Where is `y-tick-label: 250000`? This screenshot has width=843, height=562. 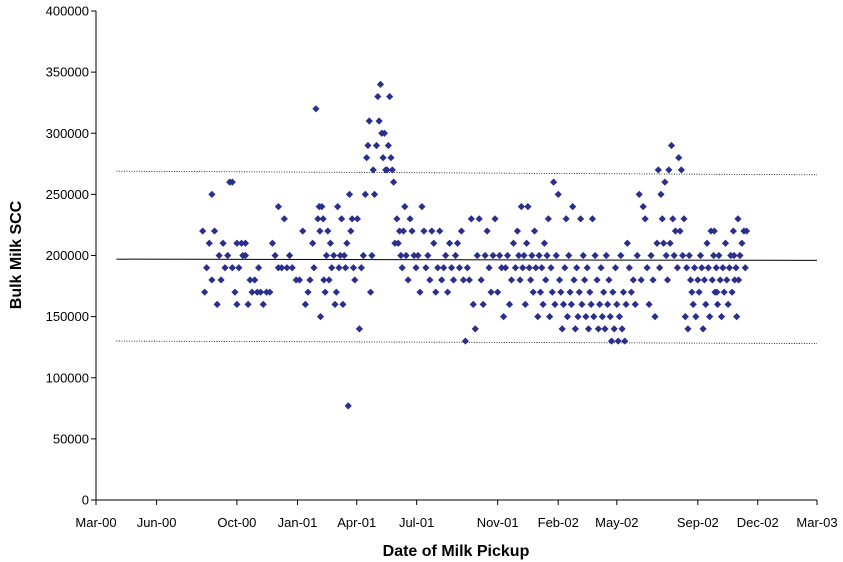 y-tick-label: 250000 is located at coordinates (67, 194).